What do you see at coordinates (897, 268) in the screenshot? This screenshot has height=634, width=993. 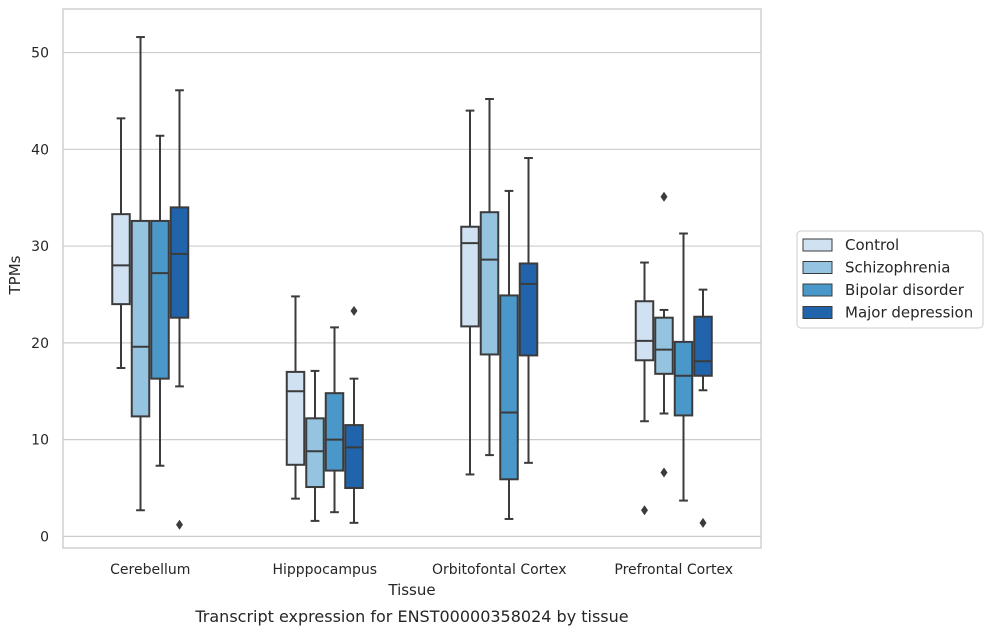 I see `legend-label: Schizophrenia` at bounding box center [897, 268].